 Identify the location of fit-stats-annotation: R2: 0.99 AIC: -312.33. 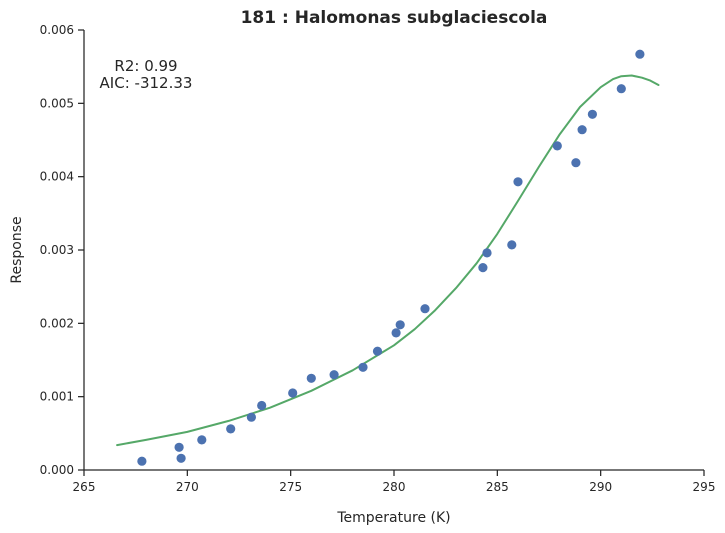
(146, 74).